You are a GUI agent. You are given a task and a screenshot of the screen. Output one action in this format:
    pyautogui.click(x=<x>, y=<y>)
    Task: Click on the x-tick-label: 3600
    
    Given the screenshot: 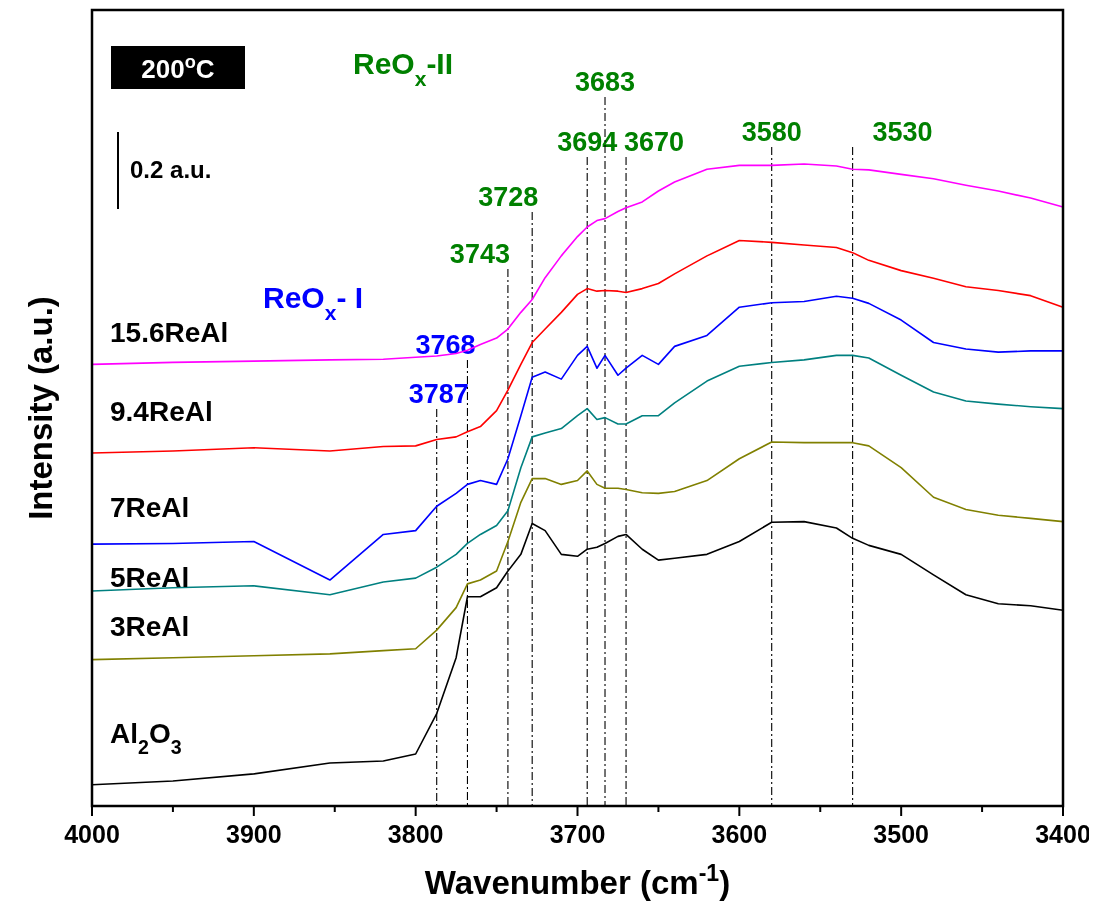 What is the action you would take?
    pyautogui.click(x=739, y=834)
    